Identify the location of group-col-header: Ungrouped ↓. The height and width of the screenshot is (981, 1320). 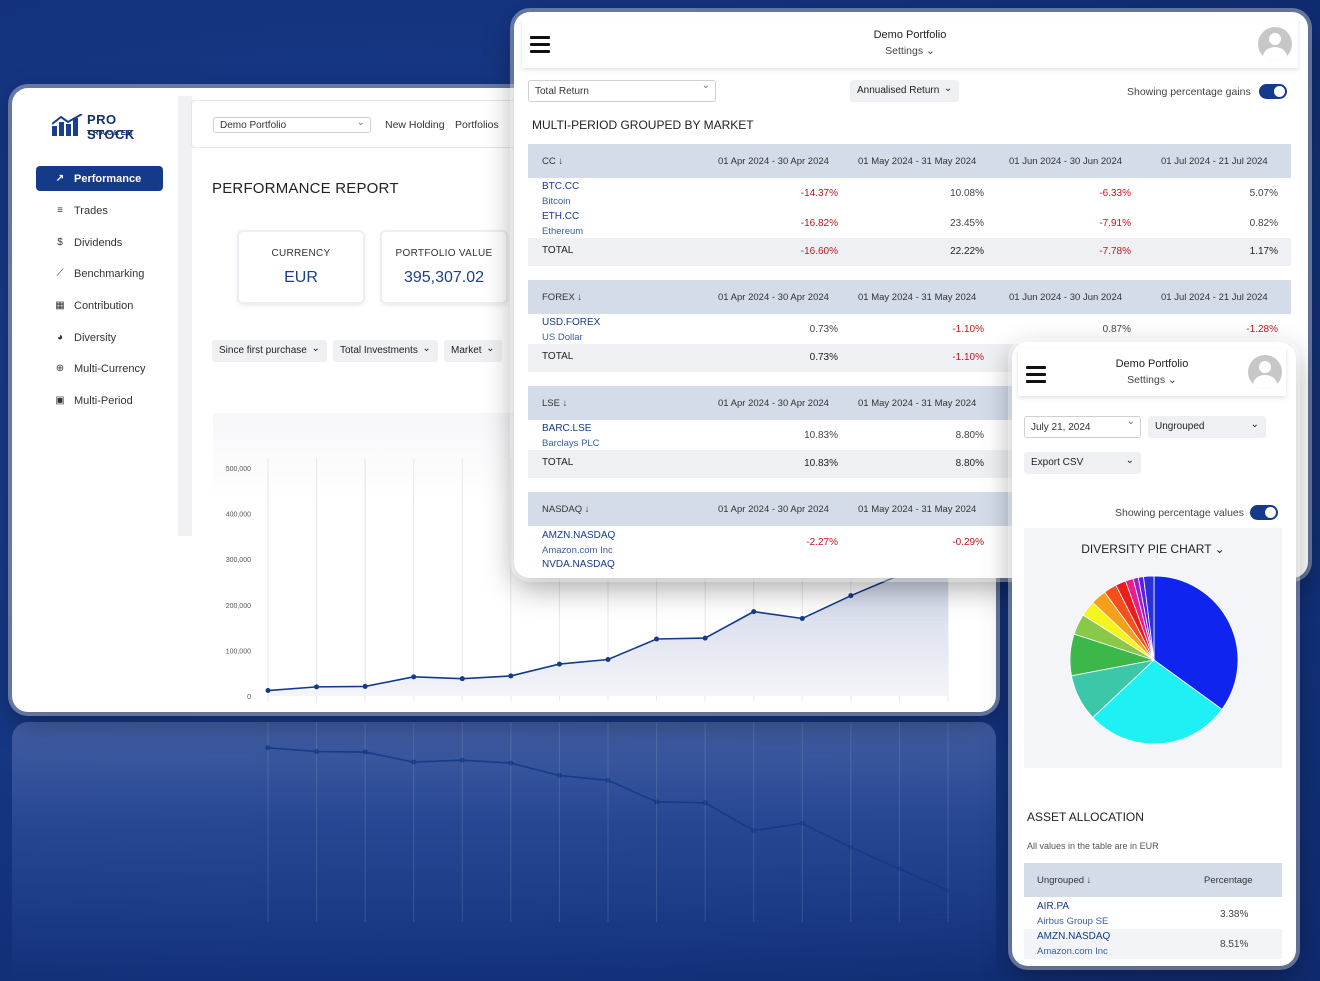
(1064, 880).